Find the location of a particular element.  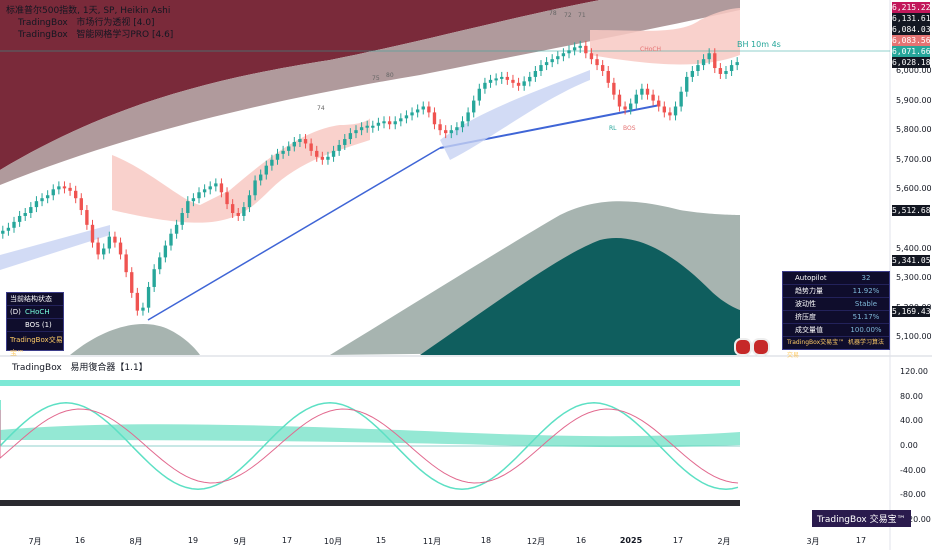

oscillator-legend: TradingBox 易用復合器【1.1】 is located at coordinates (80, 368).